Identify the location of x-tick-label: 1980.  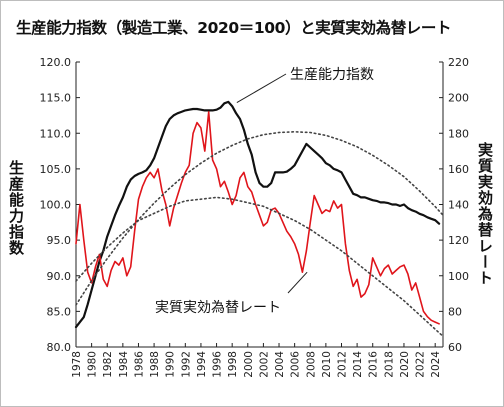
(93, 364).